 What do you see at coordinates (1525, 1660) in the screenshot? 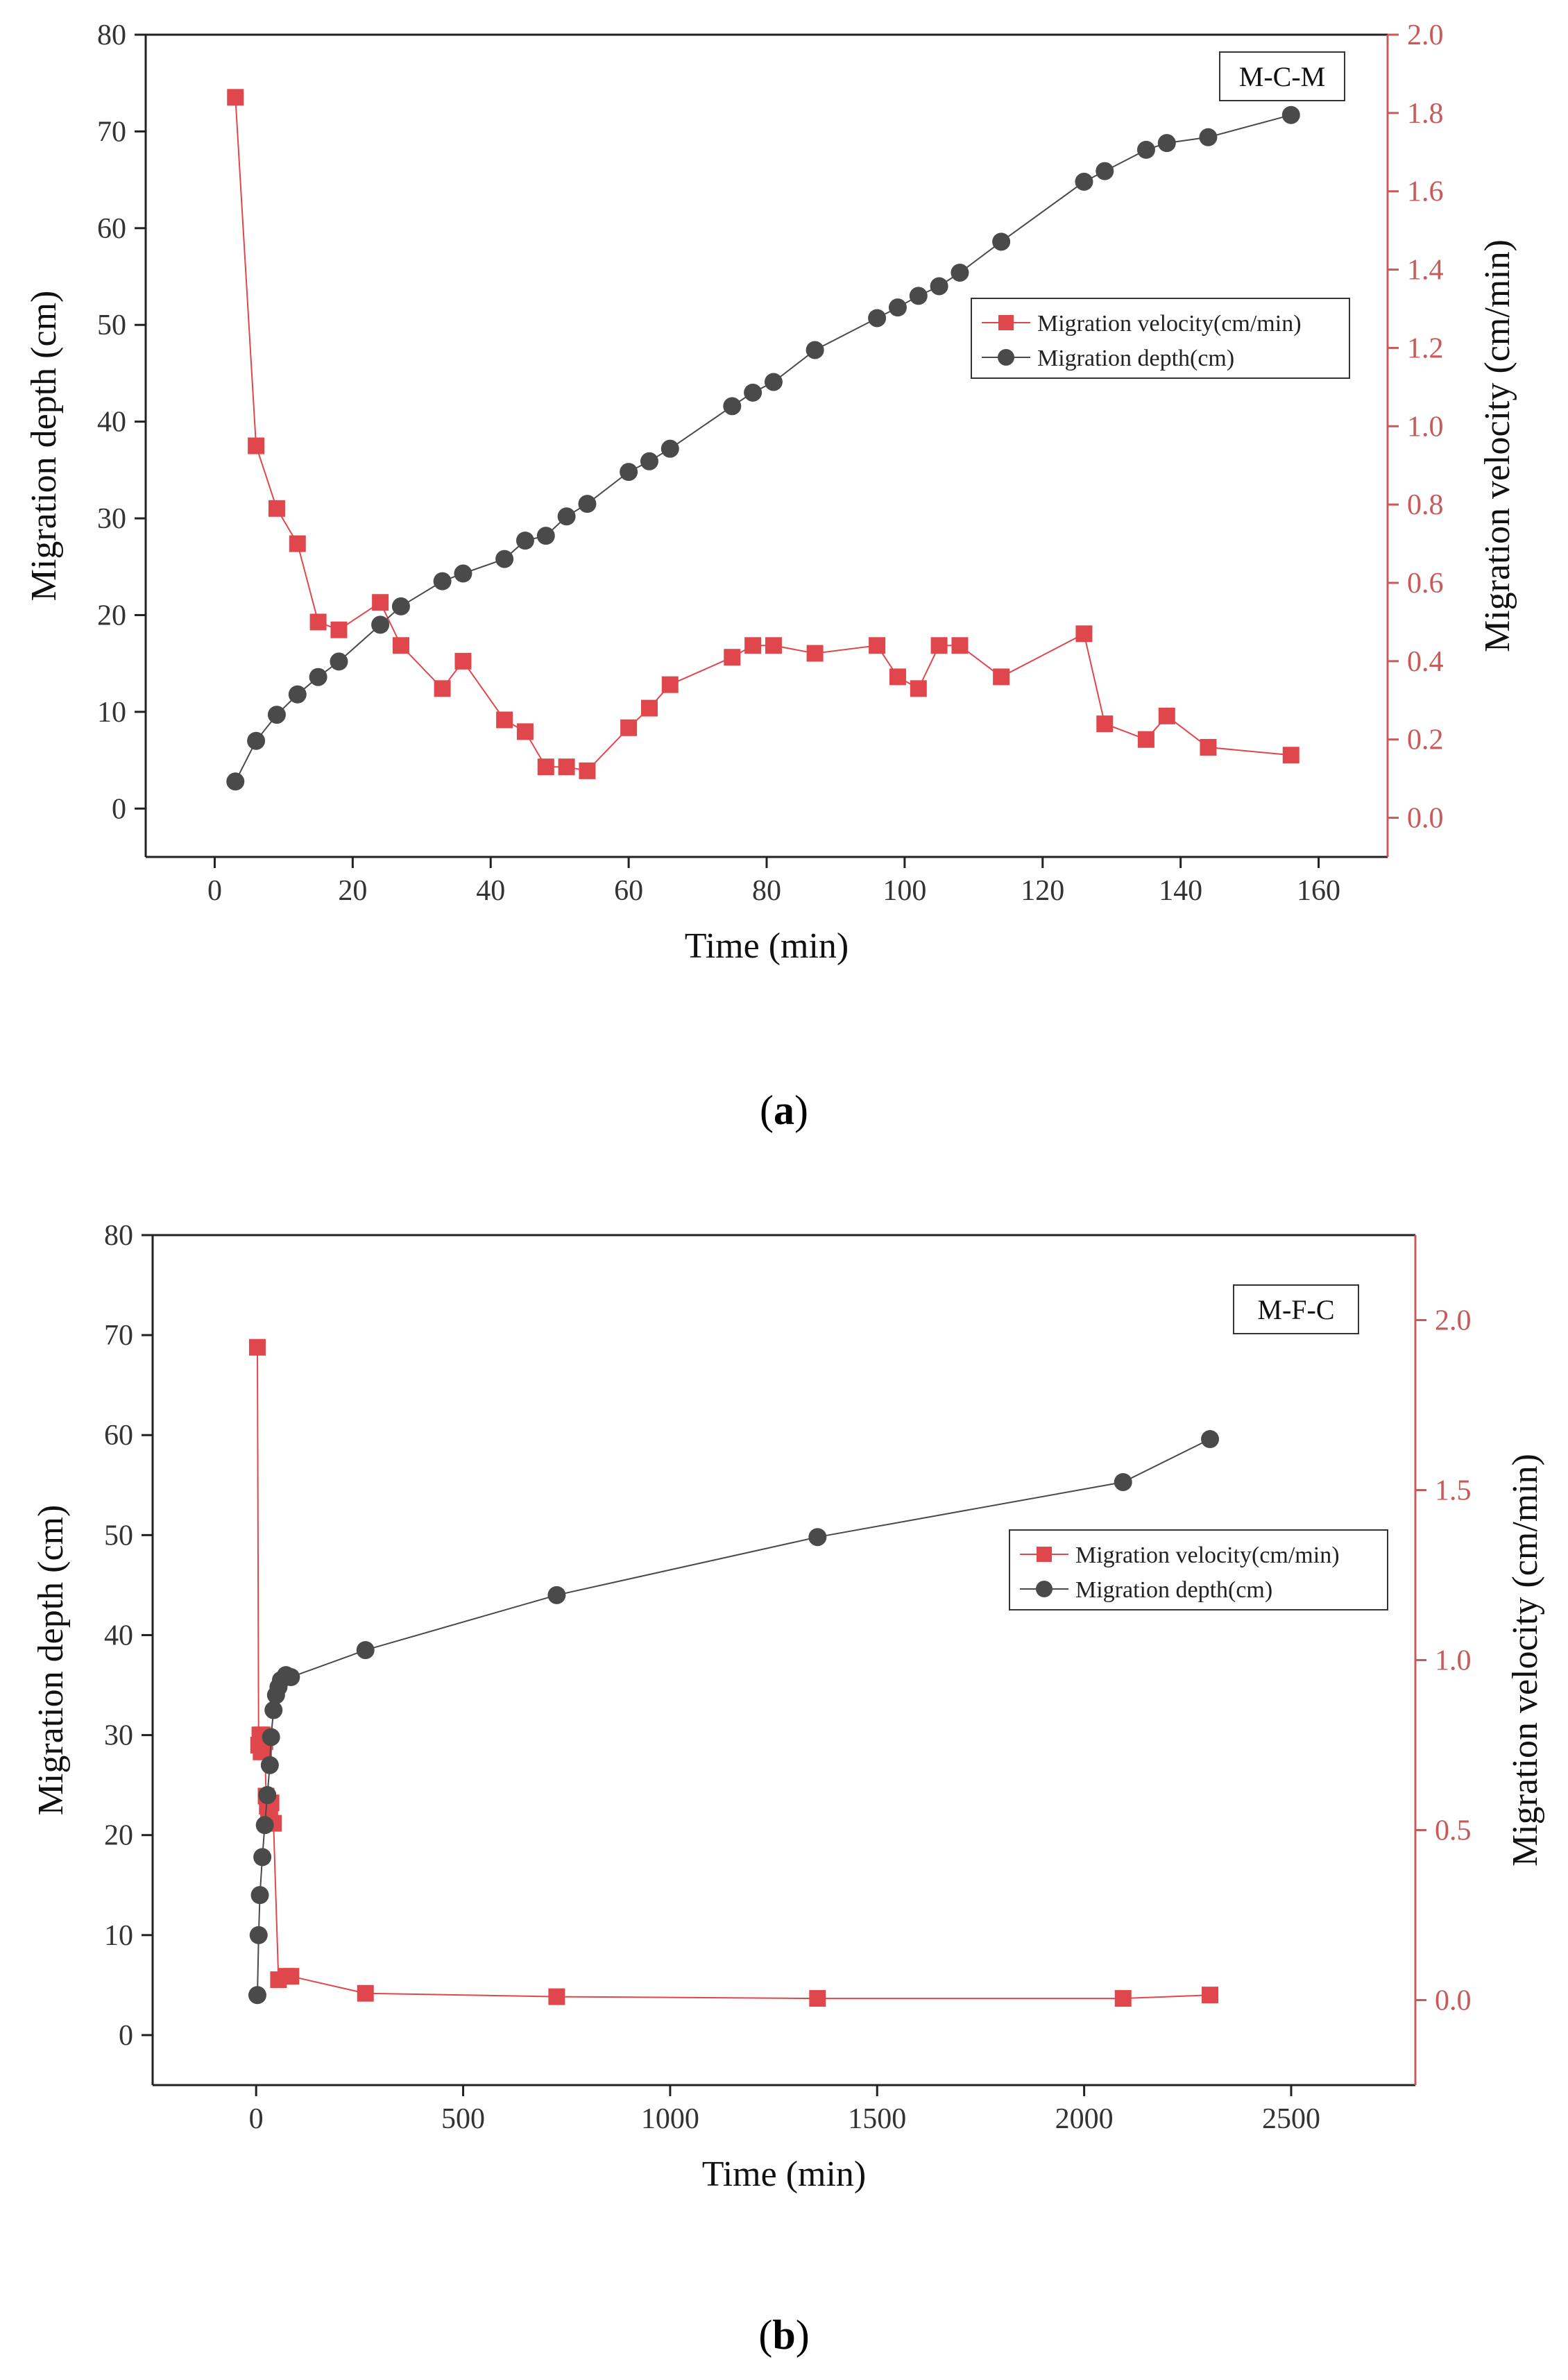
I see `y-axis-title-right: Migration velocity (cm/min)` at bounding box center [1525, 1660].